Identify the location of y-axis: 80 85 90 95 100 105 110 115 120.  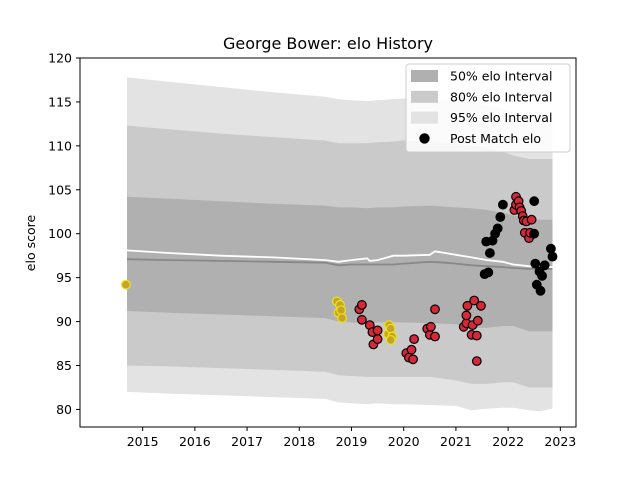
(64, 234).